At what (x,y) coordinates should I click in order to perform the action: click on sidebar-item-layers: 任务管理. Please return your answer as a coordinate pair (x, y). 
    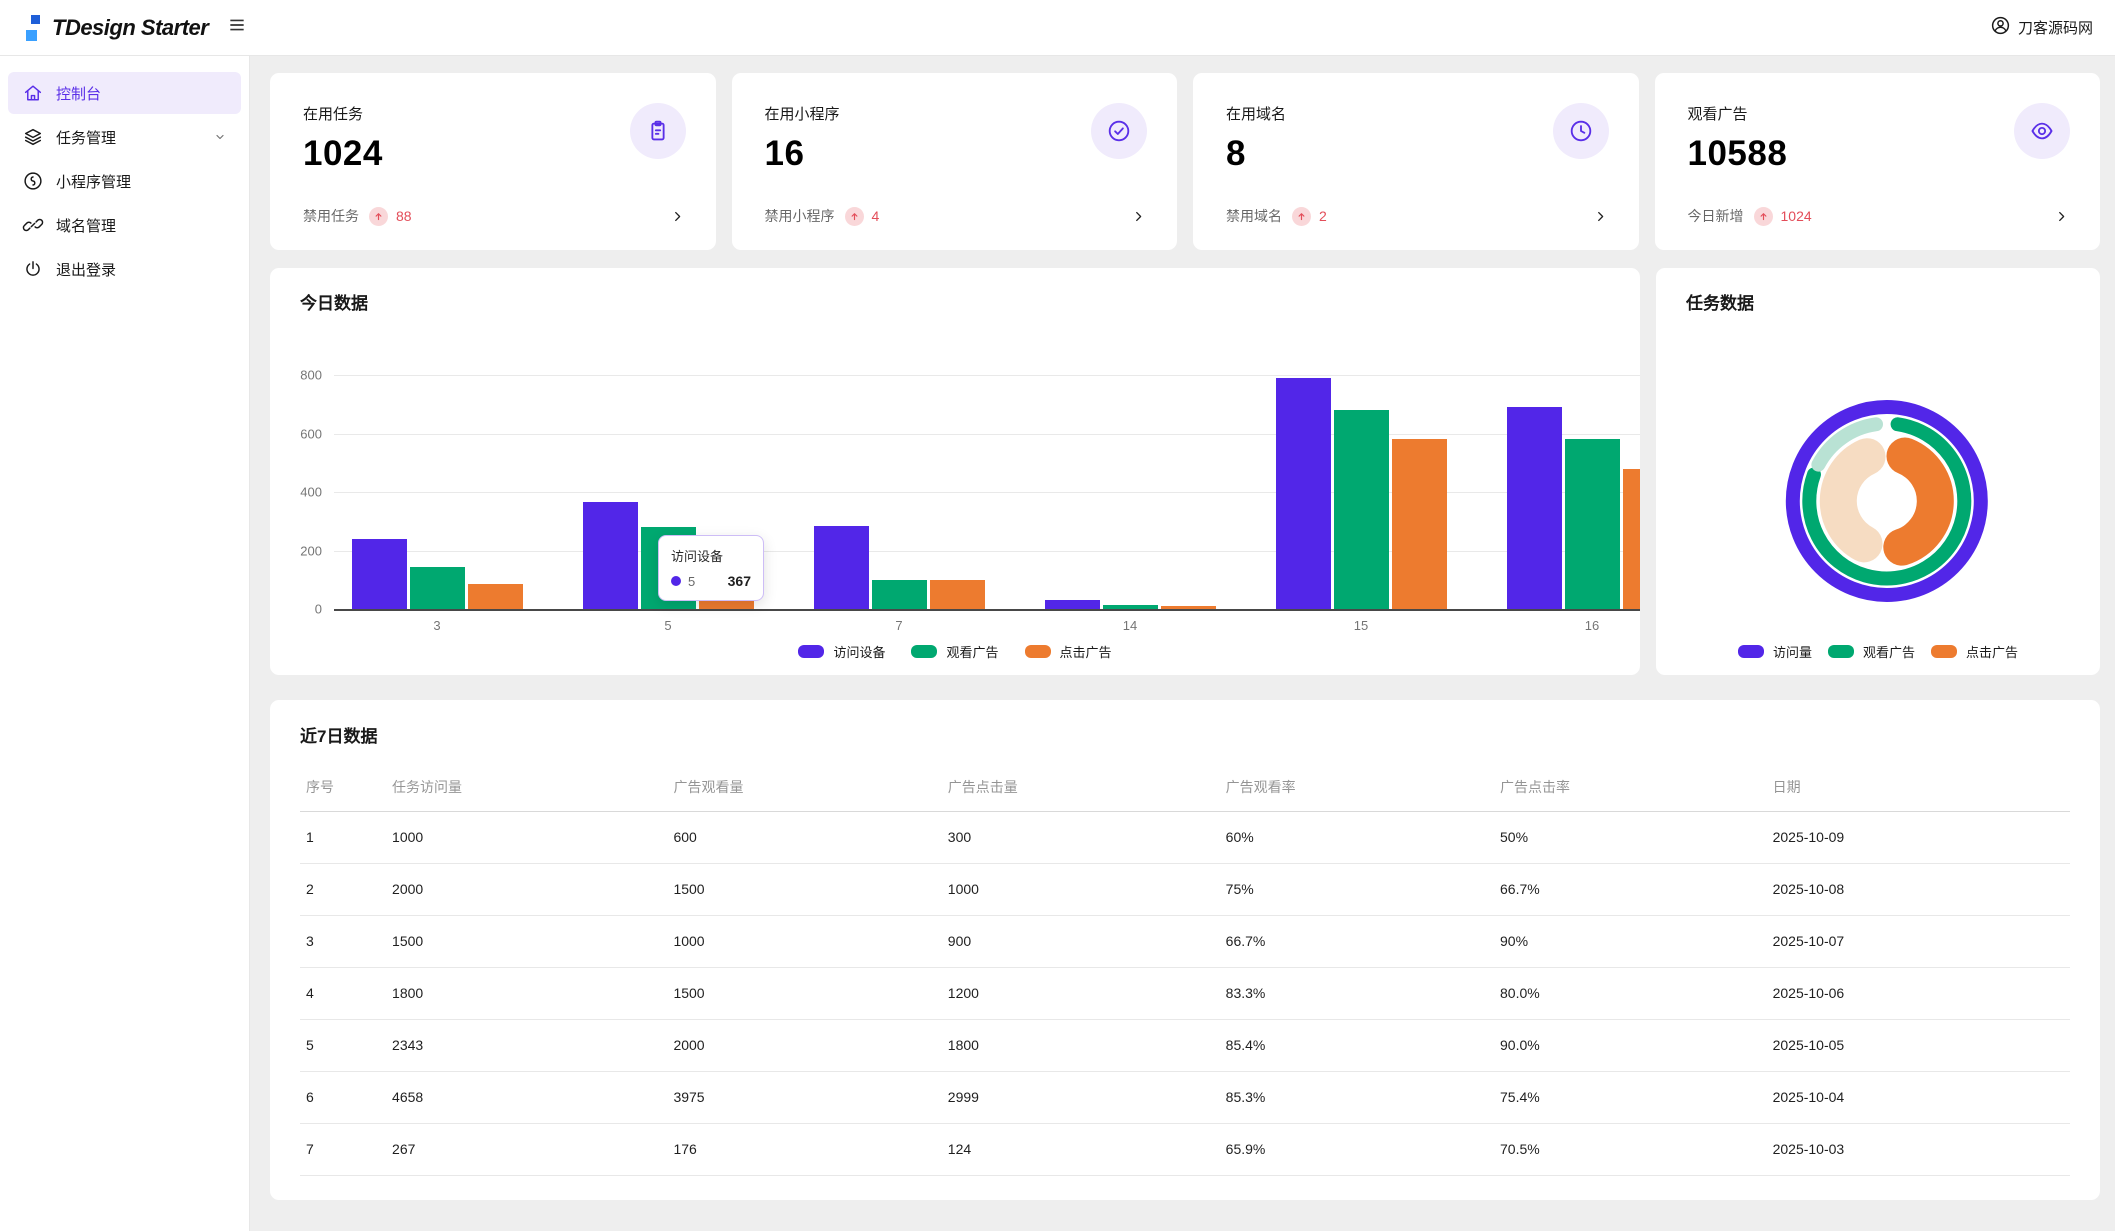
    Looking at the image, I should click on (124, 137).